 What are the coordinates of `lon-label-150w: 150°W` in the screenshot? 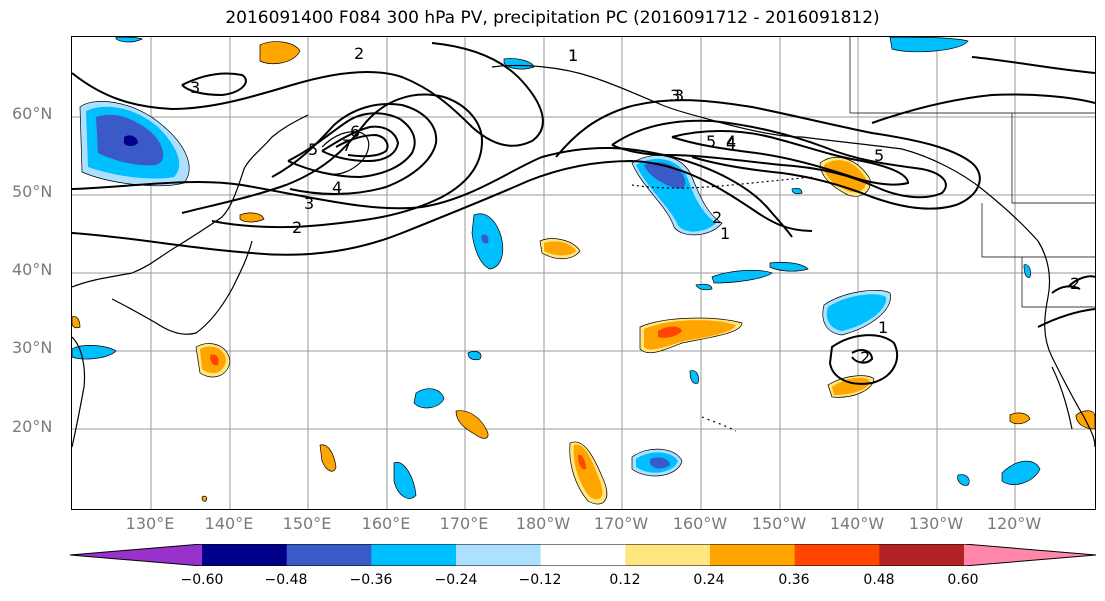 It's located at (779, 523).